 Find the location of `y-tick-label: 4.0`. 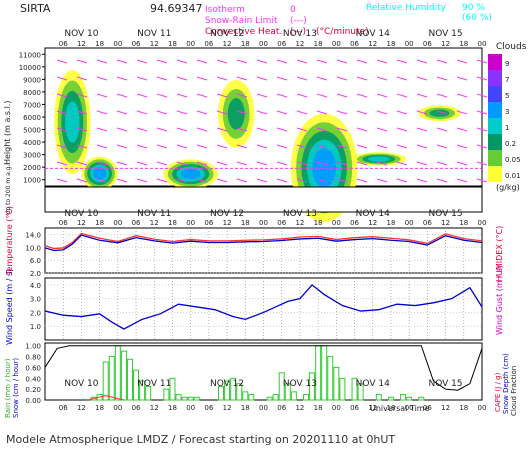

y-tick-label: 4.0 is located at coordinates (35, 286).